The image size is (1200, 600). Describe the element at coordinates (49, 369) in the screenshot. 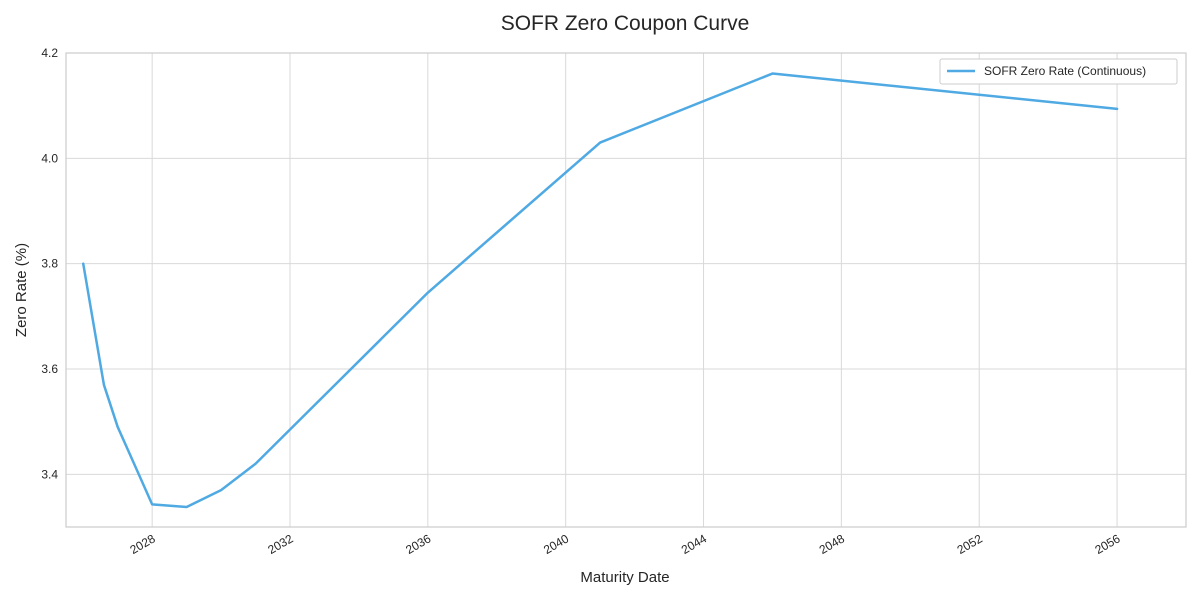

I see `y-tick-label: 3.6` at that location.